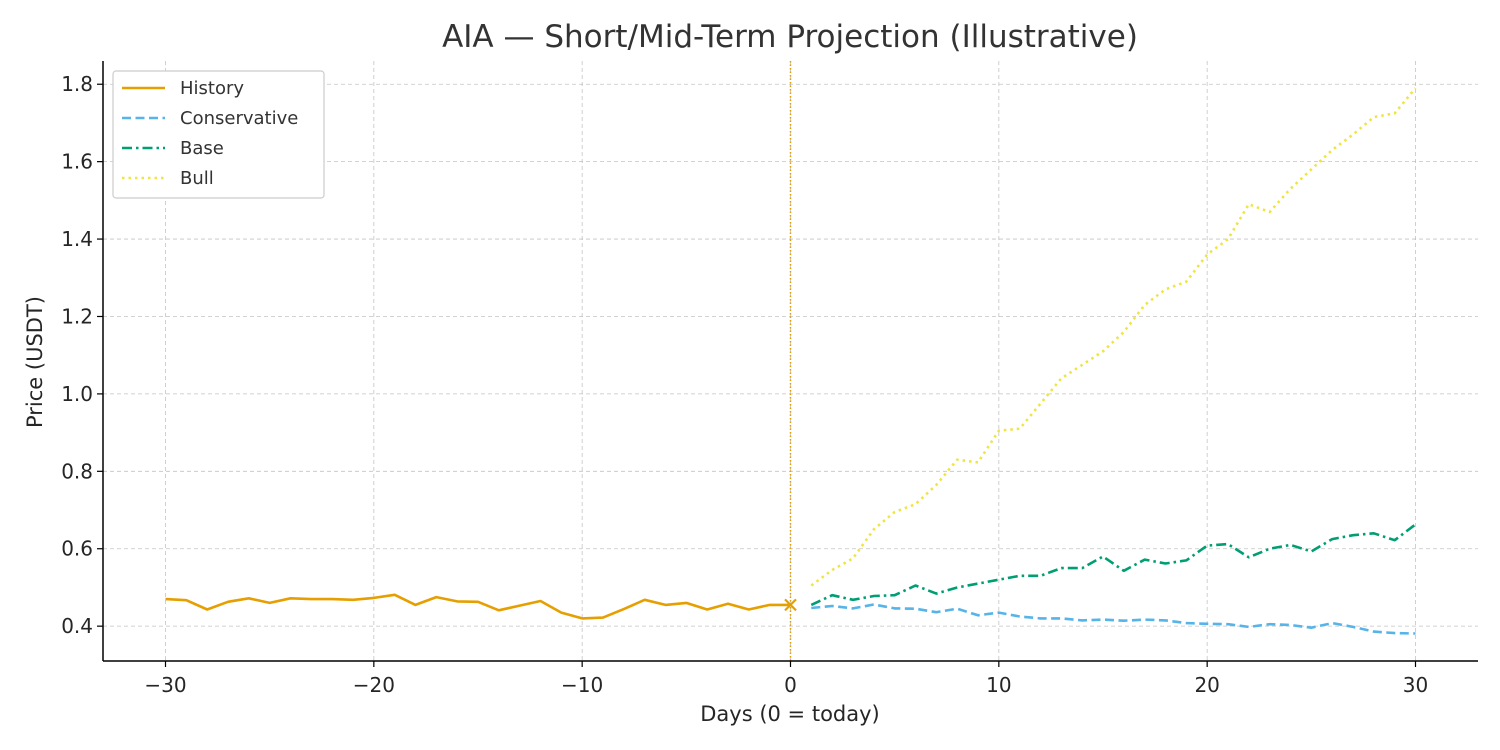 The height and width of the screenshot is (750, 1500). Describe the element at coordinates (77, 549) in the screenshot. I see `y-tick-label-1: 0.6` at that location.